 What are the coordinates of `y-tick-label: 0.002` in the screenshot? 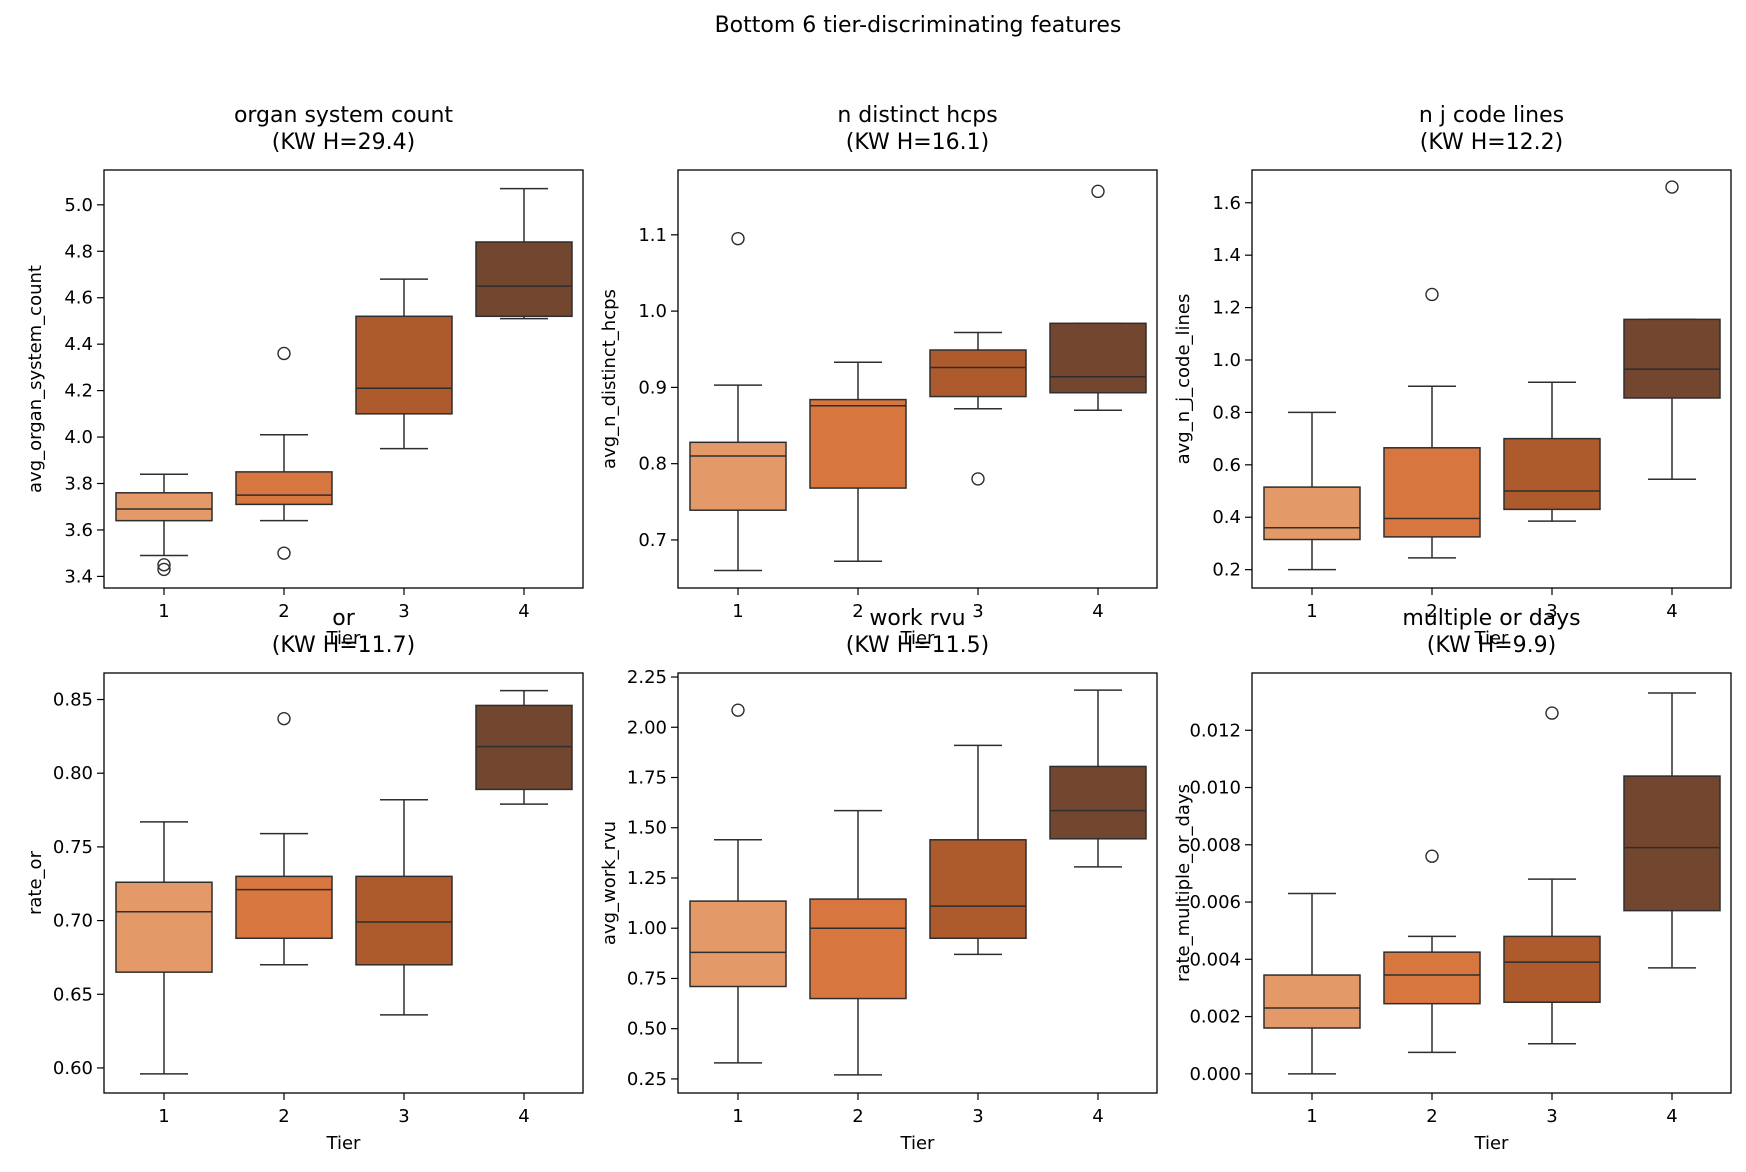 It's located at (1215, 1017).